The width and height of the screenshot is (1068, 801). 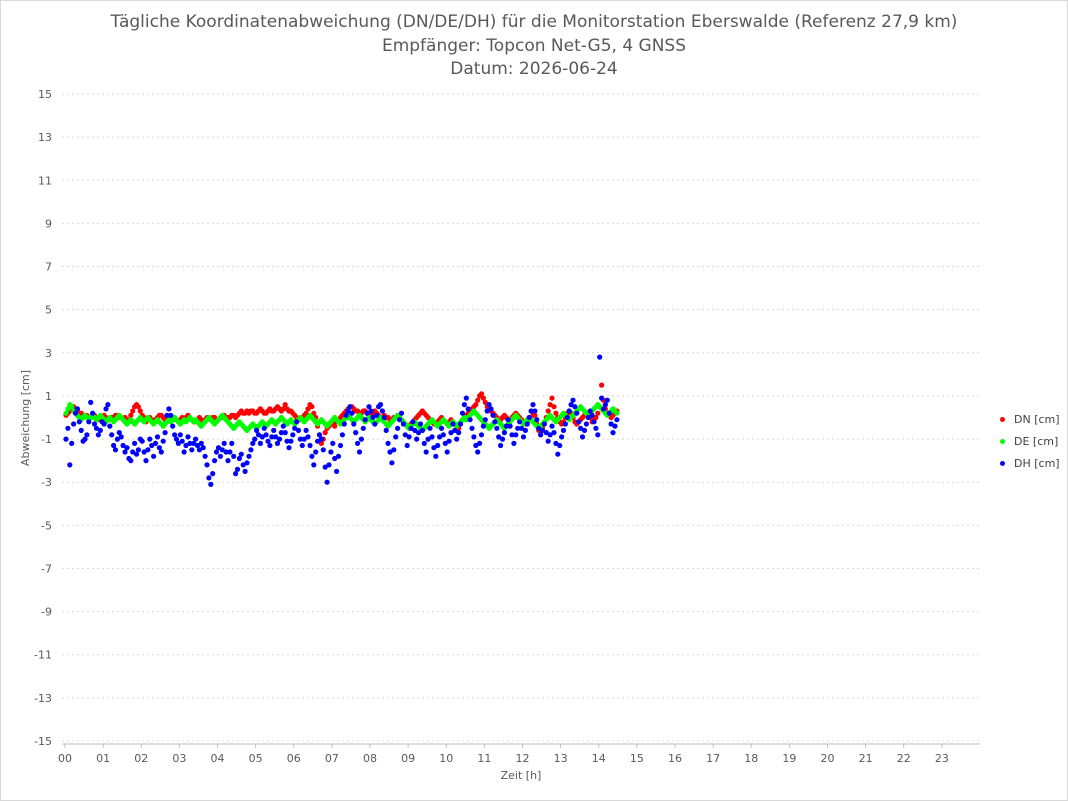 I want to click on y-tick-label: 11, so click(x=45, y=180).